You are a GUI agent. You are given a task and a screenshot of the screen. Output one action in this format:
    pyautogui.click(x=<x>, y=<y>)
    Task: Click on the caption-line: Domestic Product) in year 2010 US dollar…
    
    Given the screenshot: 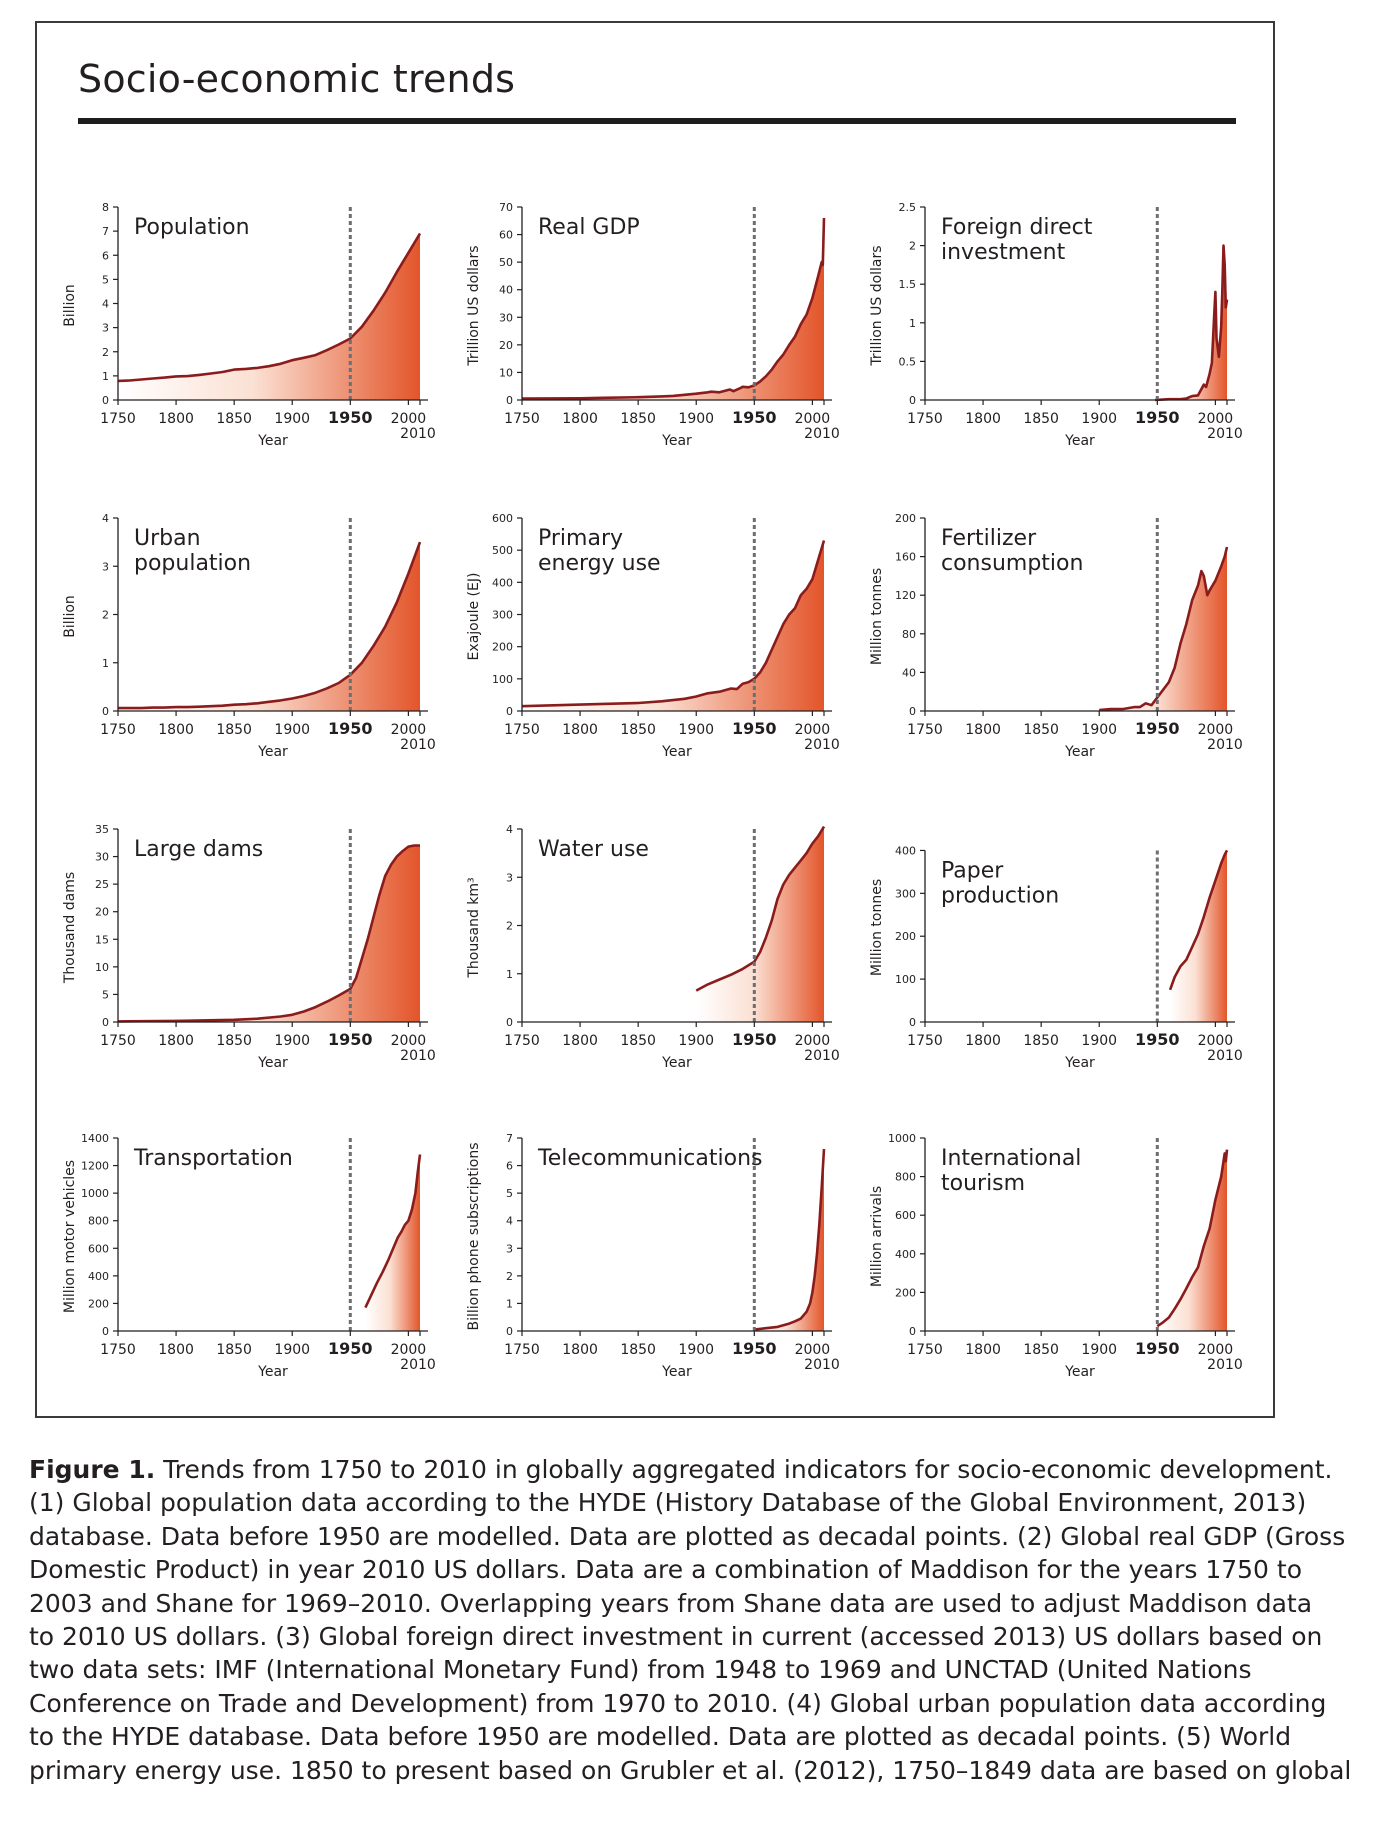 What is the action you would take?
    pyautogui.click(x=666, y=1570)
    